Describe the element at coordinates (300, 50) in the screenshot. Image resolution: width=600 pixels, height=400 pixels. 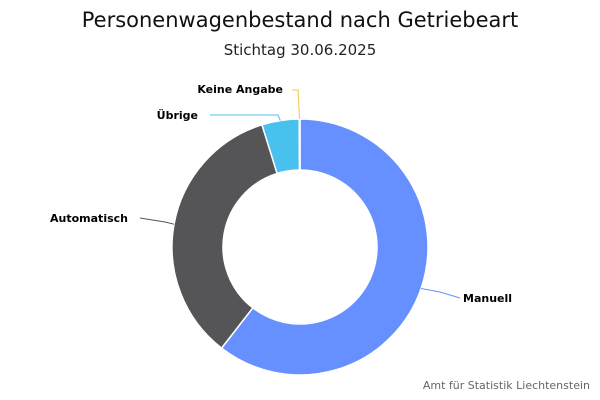
I see `chart-subtitle: Stichtag 30.06.2025` at that location.